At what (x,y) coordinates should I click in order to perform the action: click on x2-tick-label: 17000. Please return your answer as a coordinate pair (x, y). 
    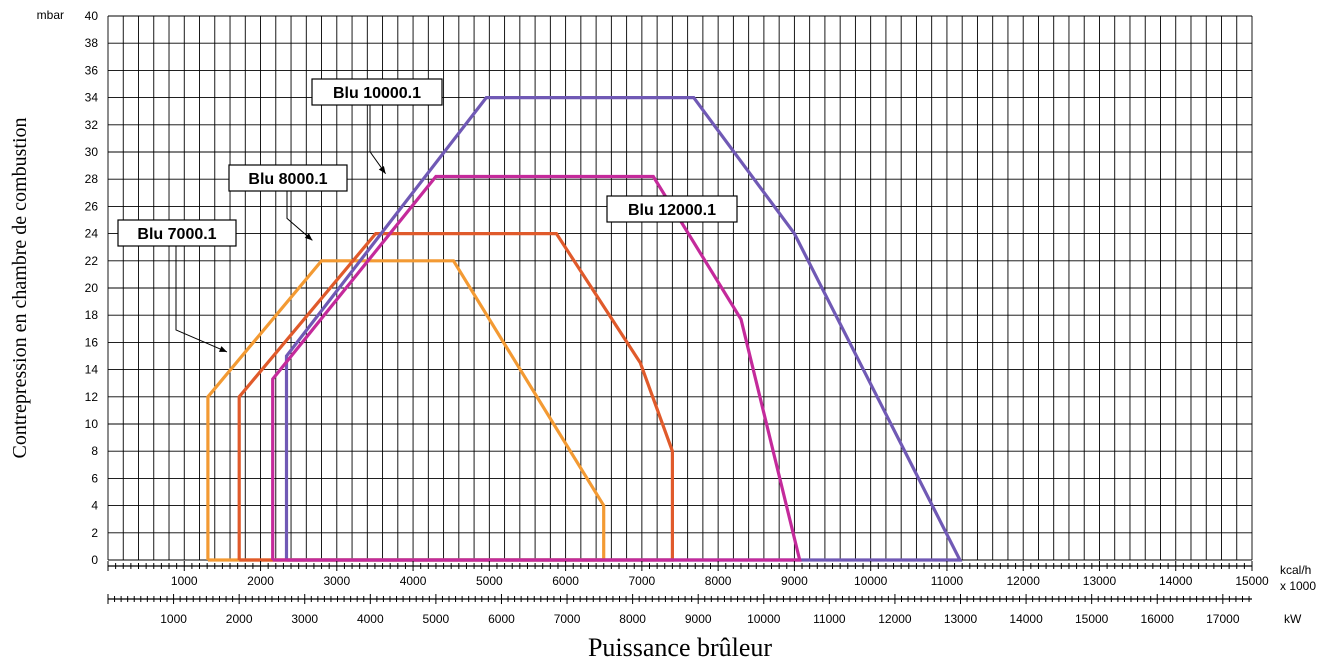
    Looking at the image, I should click on (1223, 619).